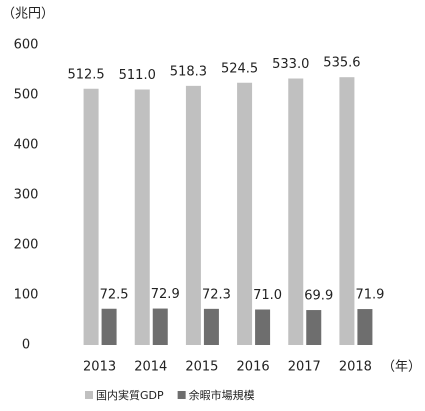 The width and height of the screenshot is (425, 411). What do you see at coordinates (290, 64) in the screenshot?
I see `data-label: 533.0` at bounding box center [290, 64].